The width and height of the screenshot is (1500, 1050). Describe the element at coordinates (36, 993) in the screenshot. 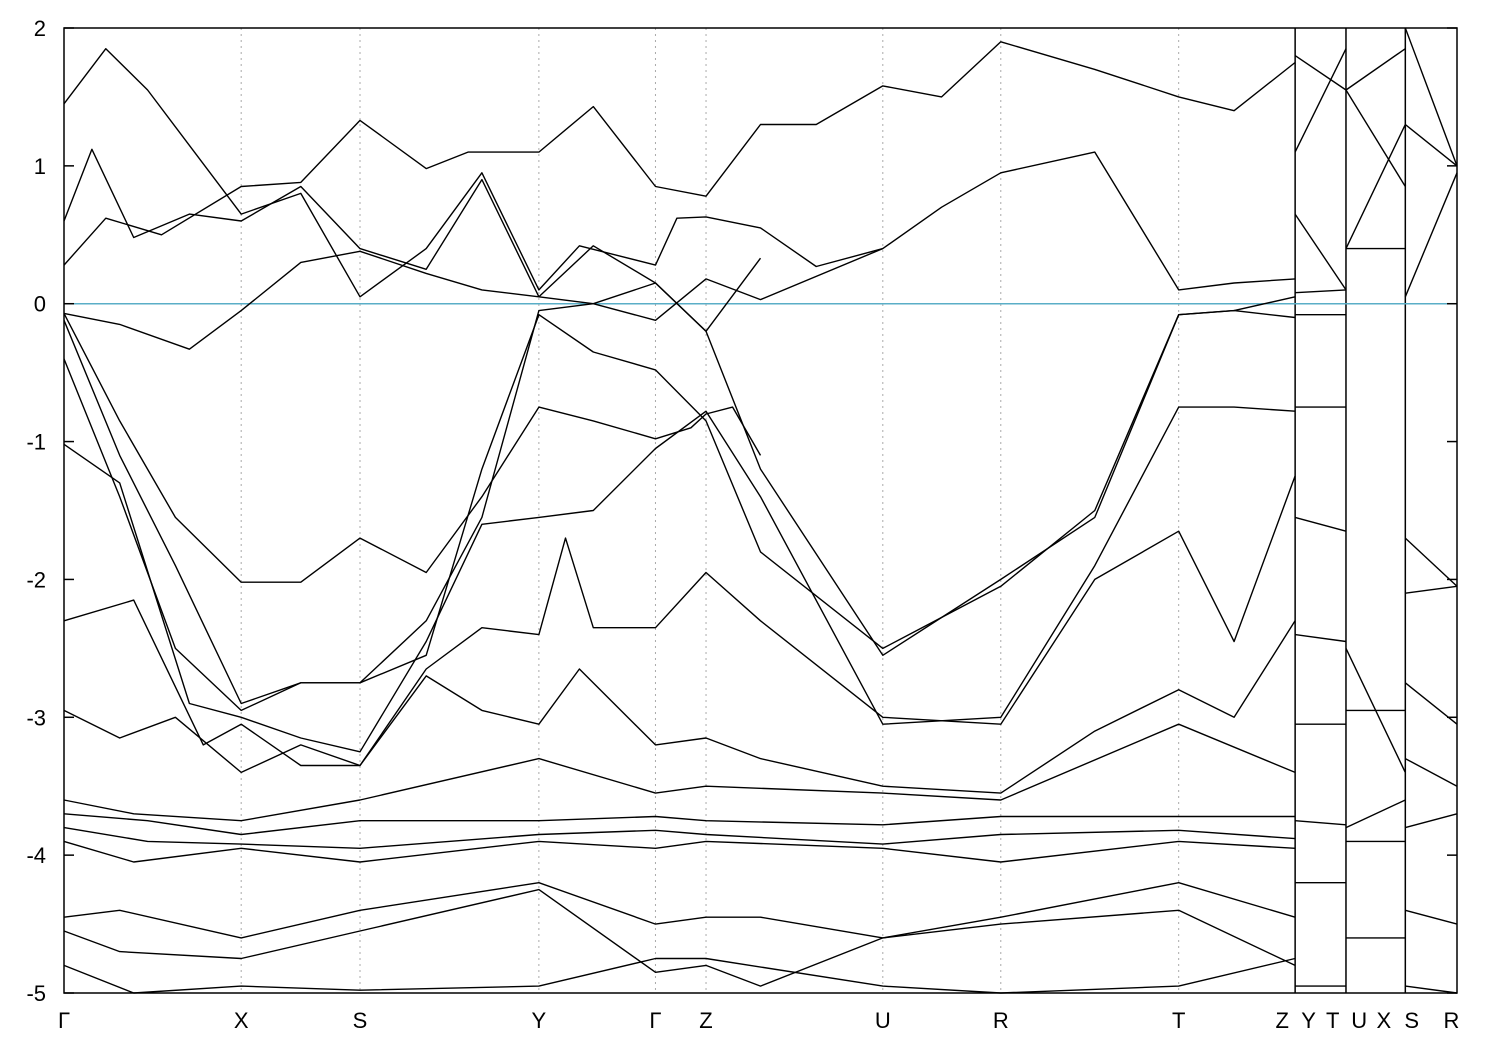

I see `y-tick-label: -5` at that location.